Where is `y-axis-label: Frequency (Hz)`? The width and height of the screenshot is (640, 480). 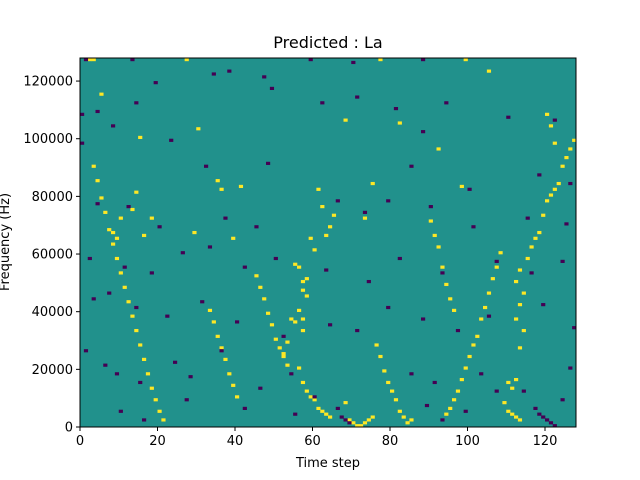 y-axis-label: Frequency (Hz) is located at coordinates (6, 242).